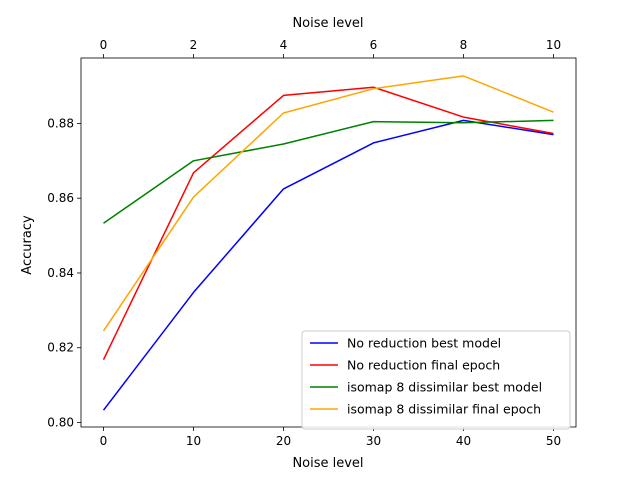 This screenshot has height=480, width=640. Describe the element at coordinates (553, 45) in the screenshot. I see `top-x-tick-label: 10` at that location.